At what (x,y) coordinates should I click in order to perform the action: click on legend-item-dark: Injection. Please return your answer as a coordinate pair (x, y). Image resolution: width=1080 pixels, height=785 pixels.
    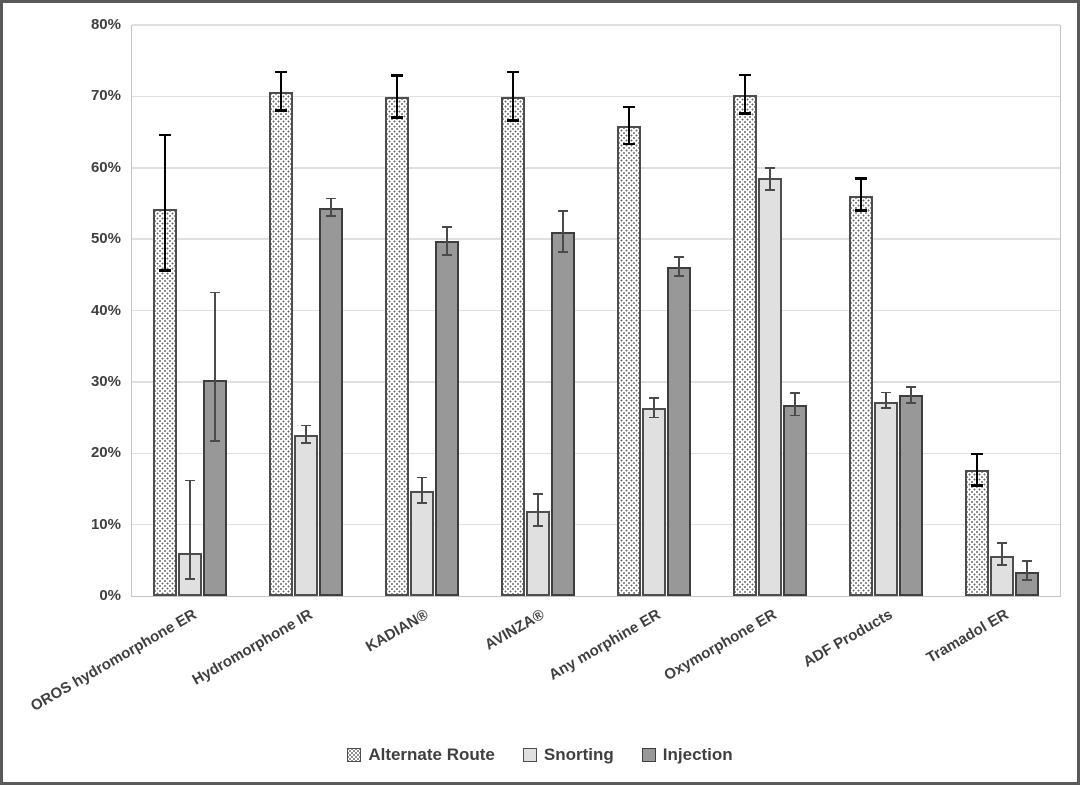
    Looking at the image, I should click on (687, 755).